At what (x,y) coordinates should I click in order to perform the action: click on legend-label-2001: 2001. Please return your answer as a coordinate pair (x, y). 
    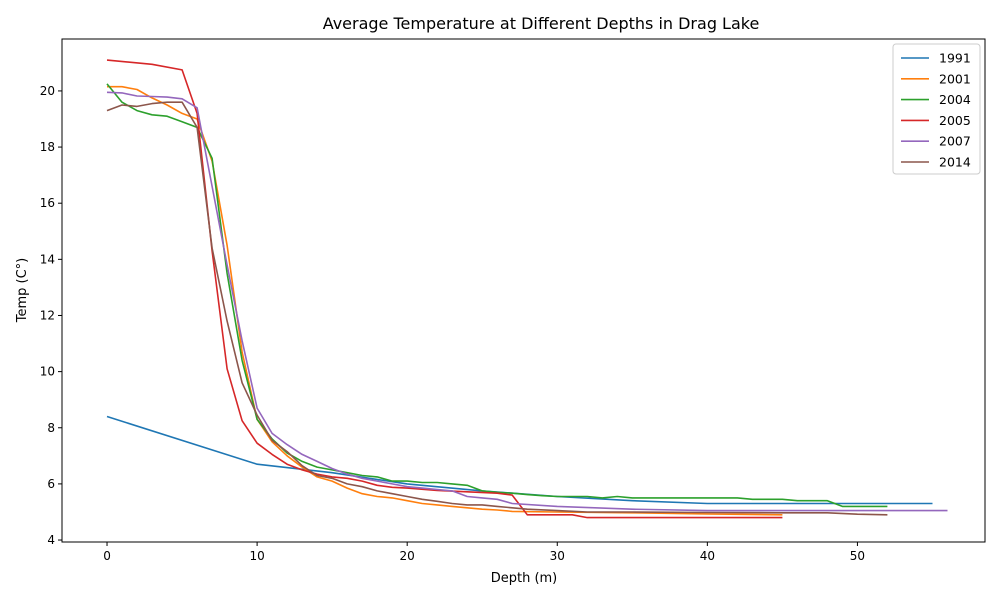
    Looking at the image, I should click on (955, 78).